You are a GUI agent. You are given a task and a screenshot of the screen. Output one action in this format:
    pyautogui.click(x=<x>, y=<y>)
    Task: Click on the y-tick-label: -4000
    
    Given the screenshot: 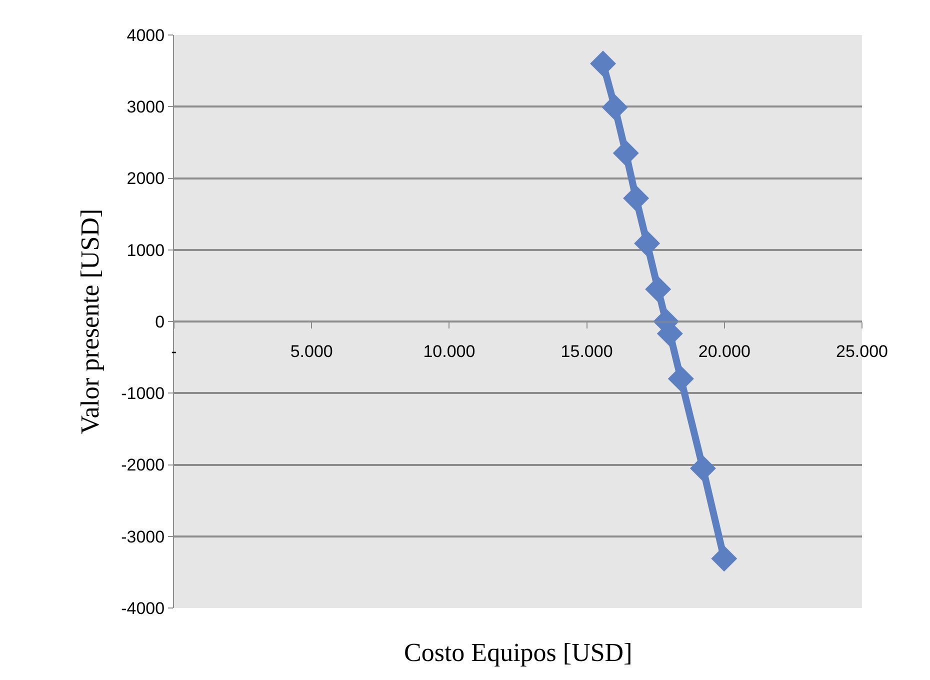 What is the action you would take?
    pyautogui.click(x=143, y=608)
    